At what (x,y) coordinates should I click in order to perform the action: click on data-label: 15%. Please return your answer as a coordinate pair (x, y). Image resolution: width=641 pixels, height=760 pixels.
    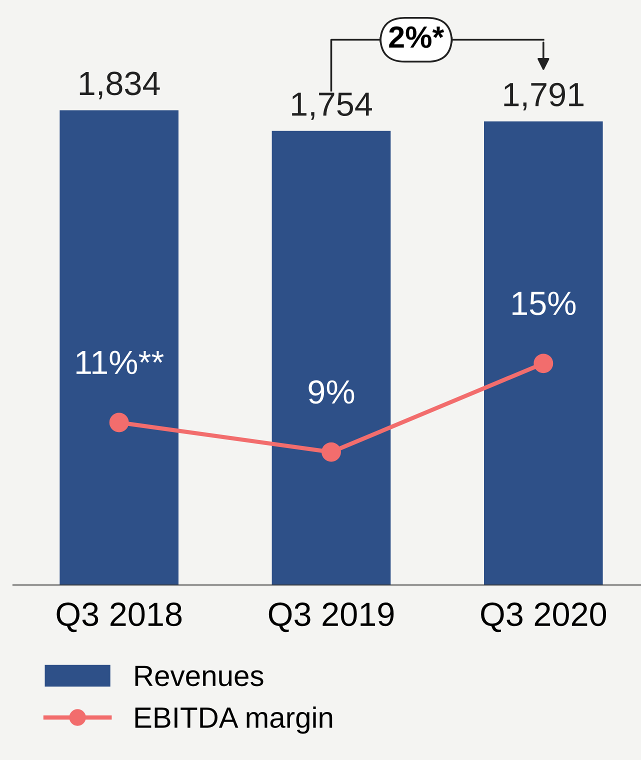
    Looking at the image, I should click on (544, 304).